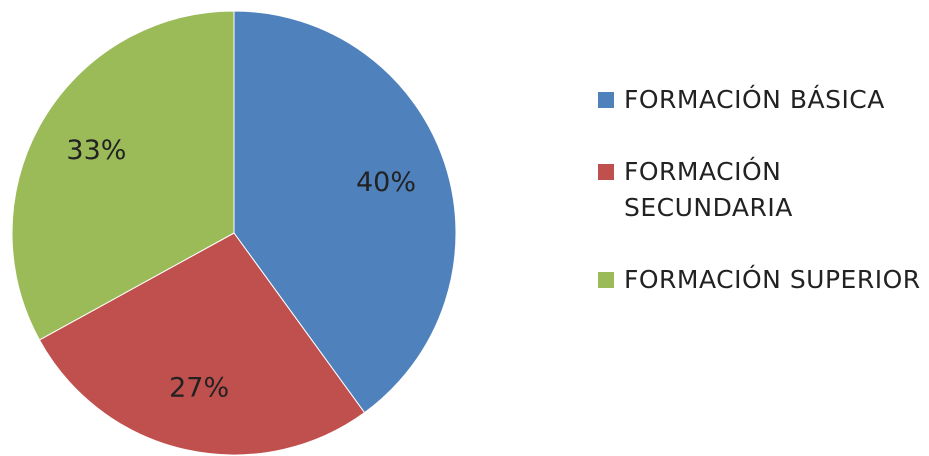 This screenshot has height=456, width=929. What do you see at coordinates (606, 280) in the screenshot?
I see `legend-swatch-formacion-superior` at bounding box center [606, 280].